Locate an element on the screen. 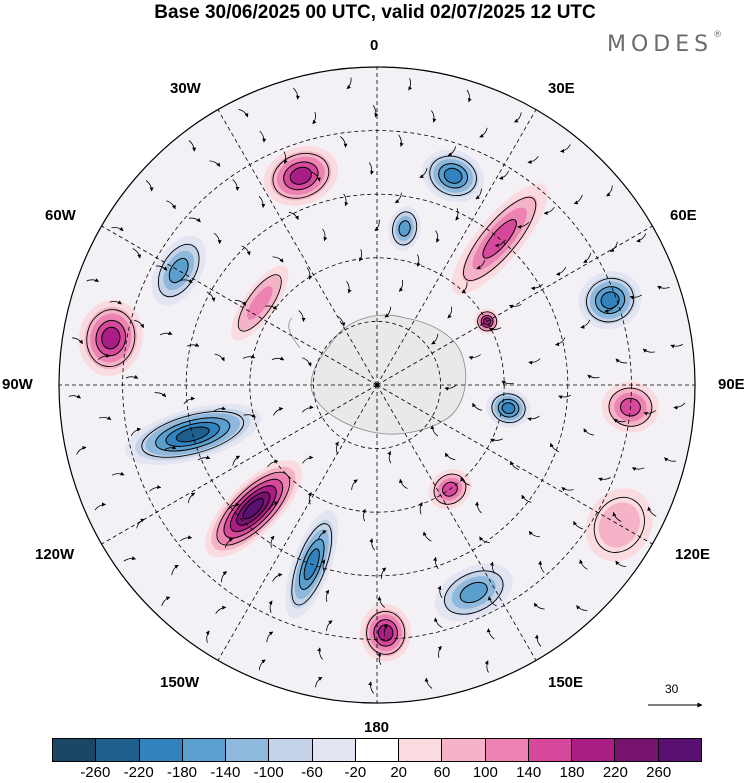 This screenshot has height=783, width=750. lon-label-150e: 150E is located at coordinates (566, 682).